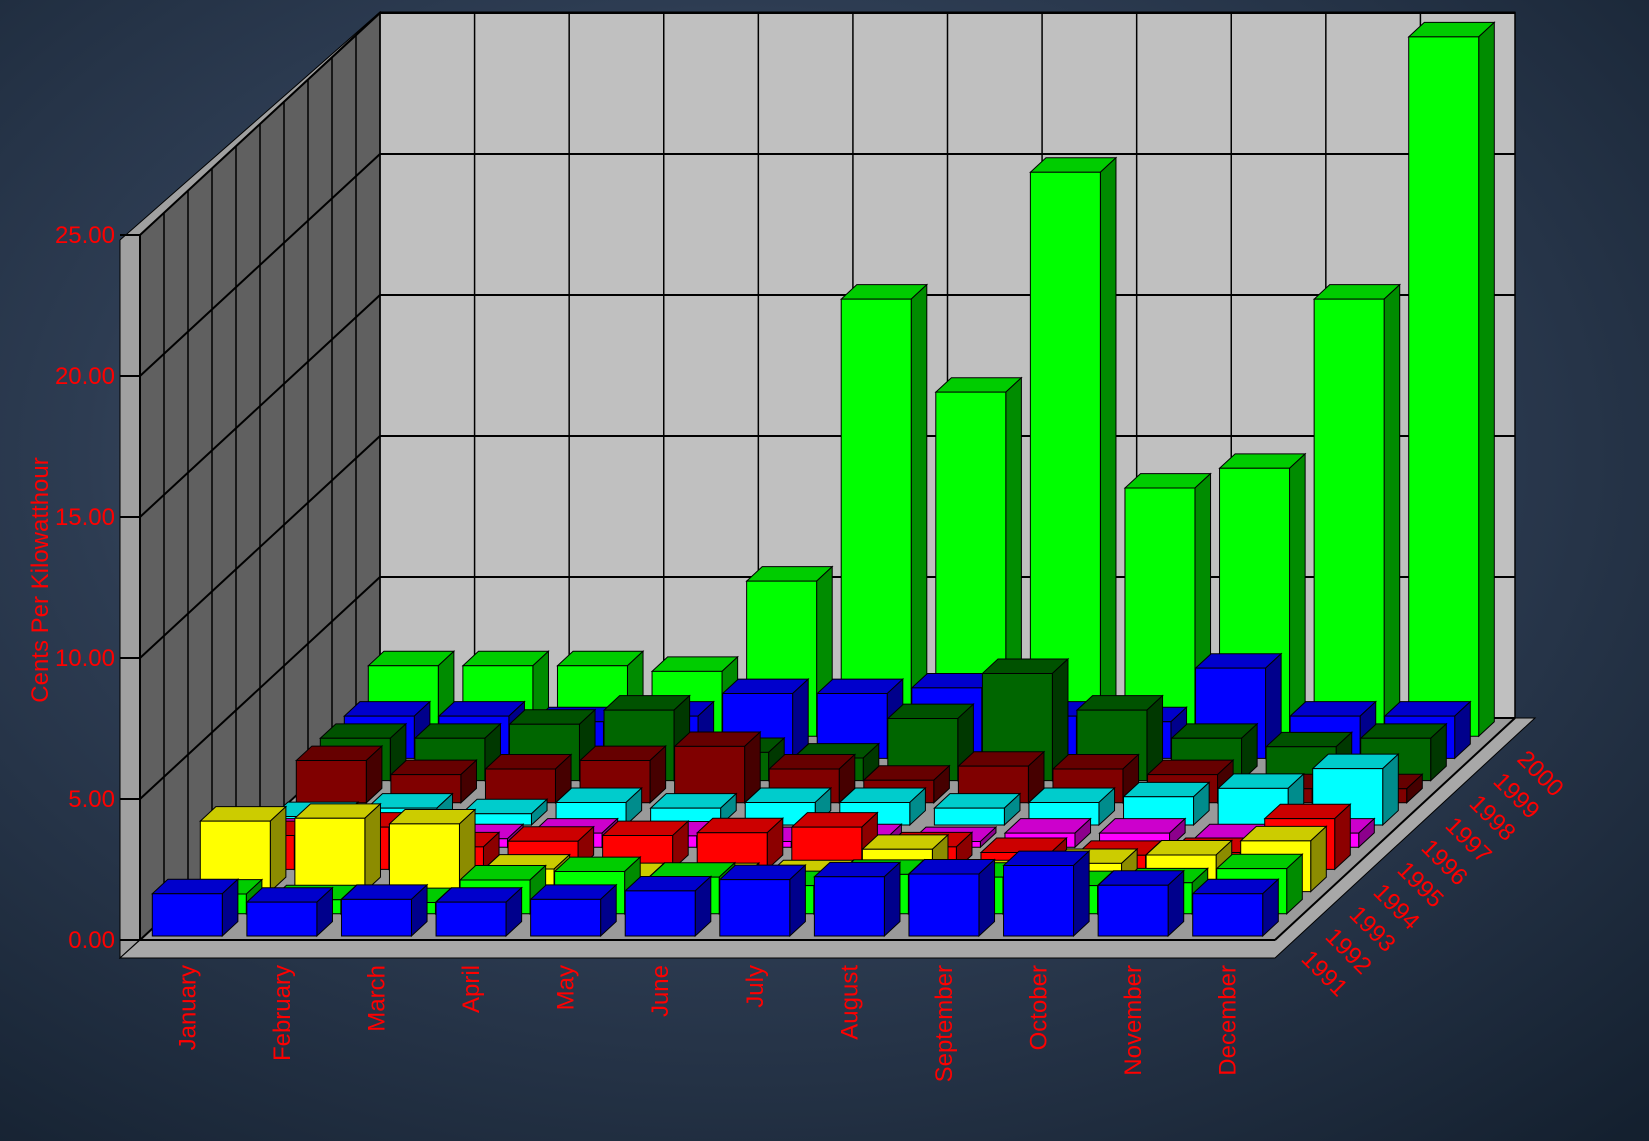 This screenshot has width=1649, height=1141. What do you see at coordinates (85, 376) in the screenshot?
I see `y-tick-label: 20.00` at bounding box center [85, 376].